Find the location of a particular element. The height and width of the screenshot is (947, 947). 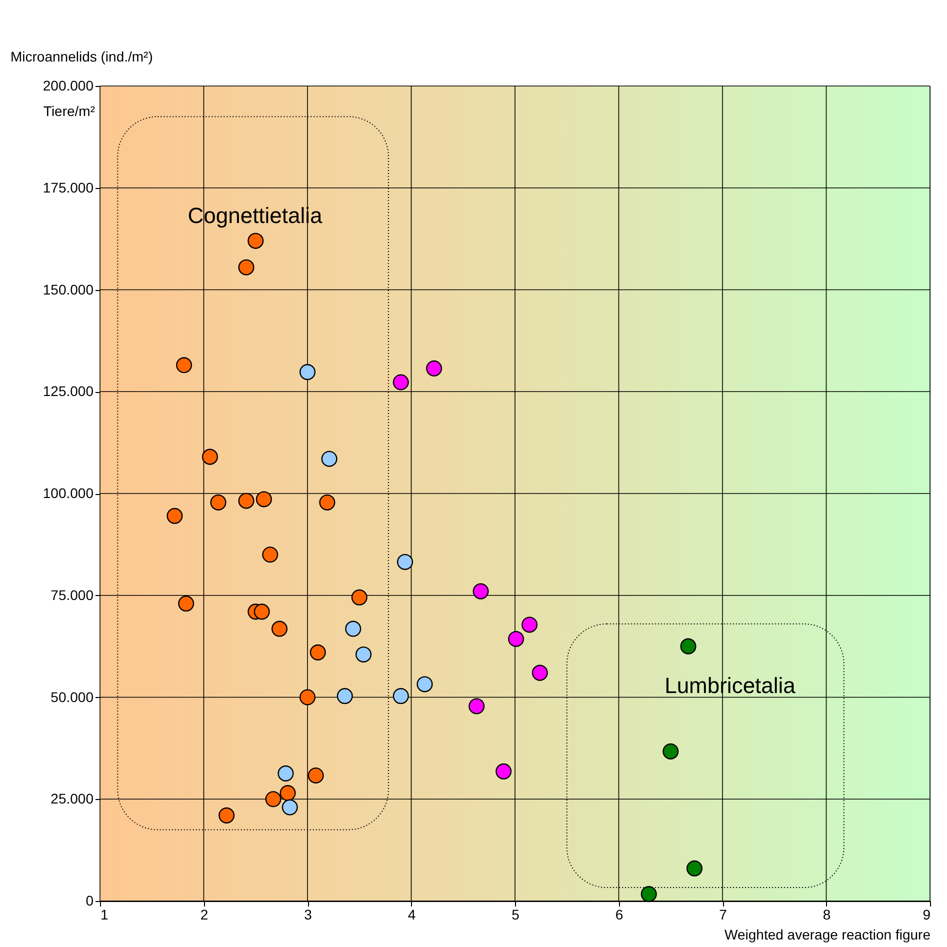

x-tick-label: 8 is located at coordinates (826, 914).